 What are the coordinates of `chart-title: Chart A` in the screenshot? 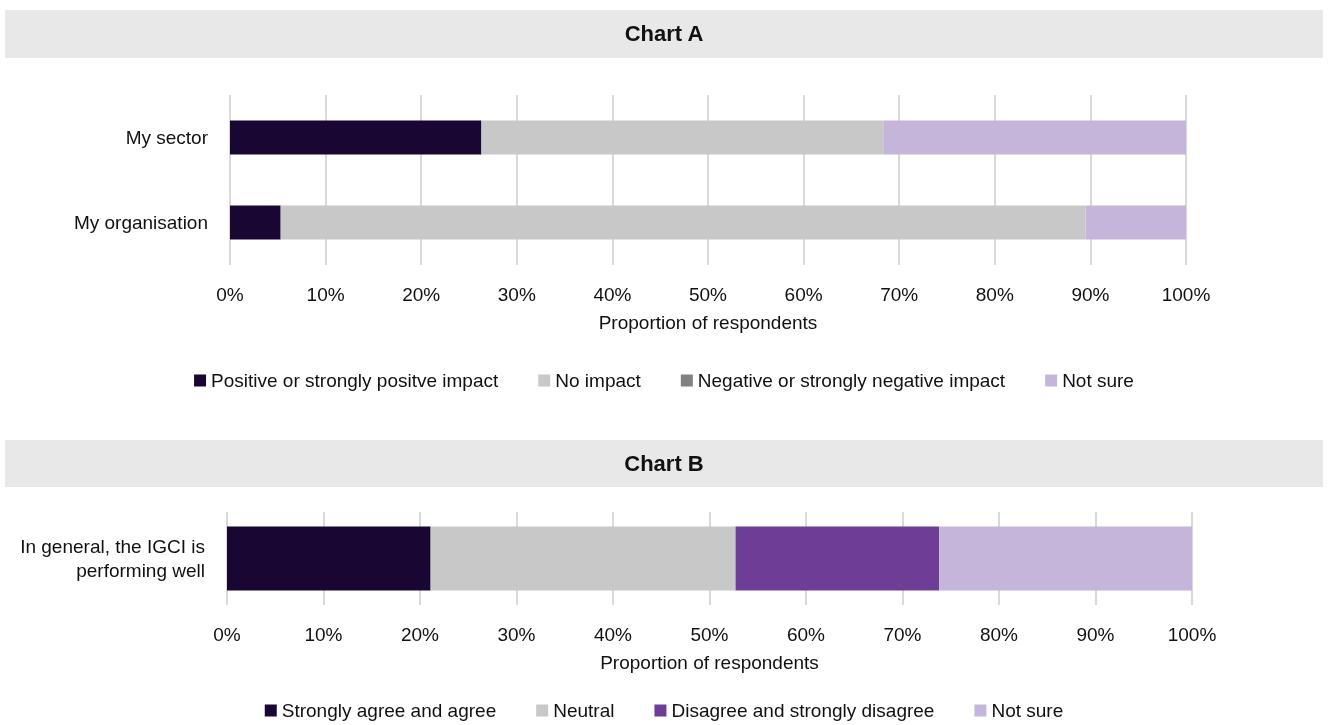 It's located at (664, 34).